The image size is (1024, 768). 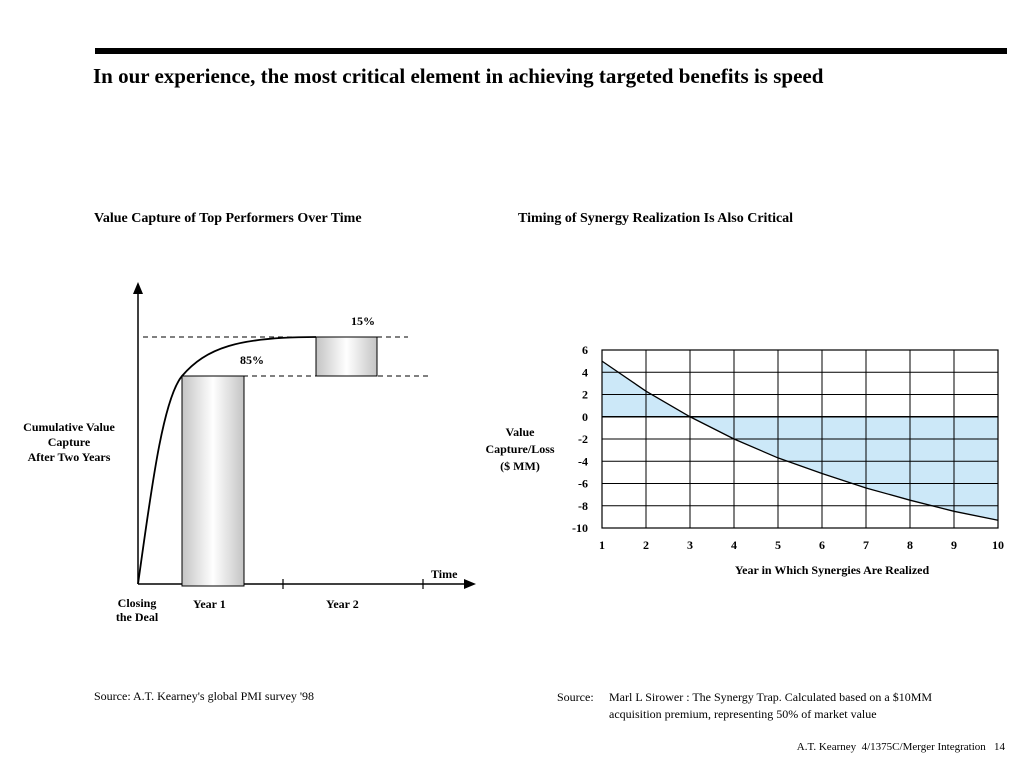 I want to click on x-tick-label: 1, so click(x=602, y=545).